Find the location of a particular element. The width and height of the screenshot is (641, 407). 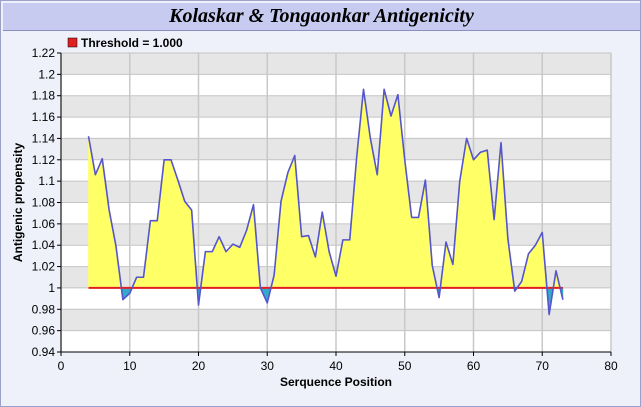

y-tick-label: 1.02 is located at coordinates (44, 267).